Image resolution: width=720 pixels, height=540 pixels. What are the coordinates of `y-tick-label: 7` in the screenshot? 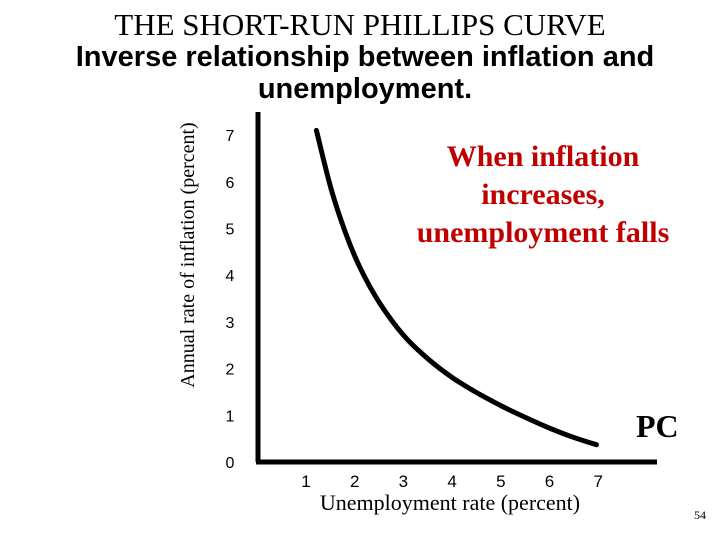 It's located at (230, 136).